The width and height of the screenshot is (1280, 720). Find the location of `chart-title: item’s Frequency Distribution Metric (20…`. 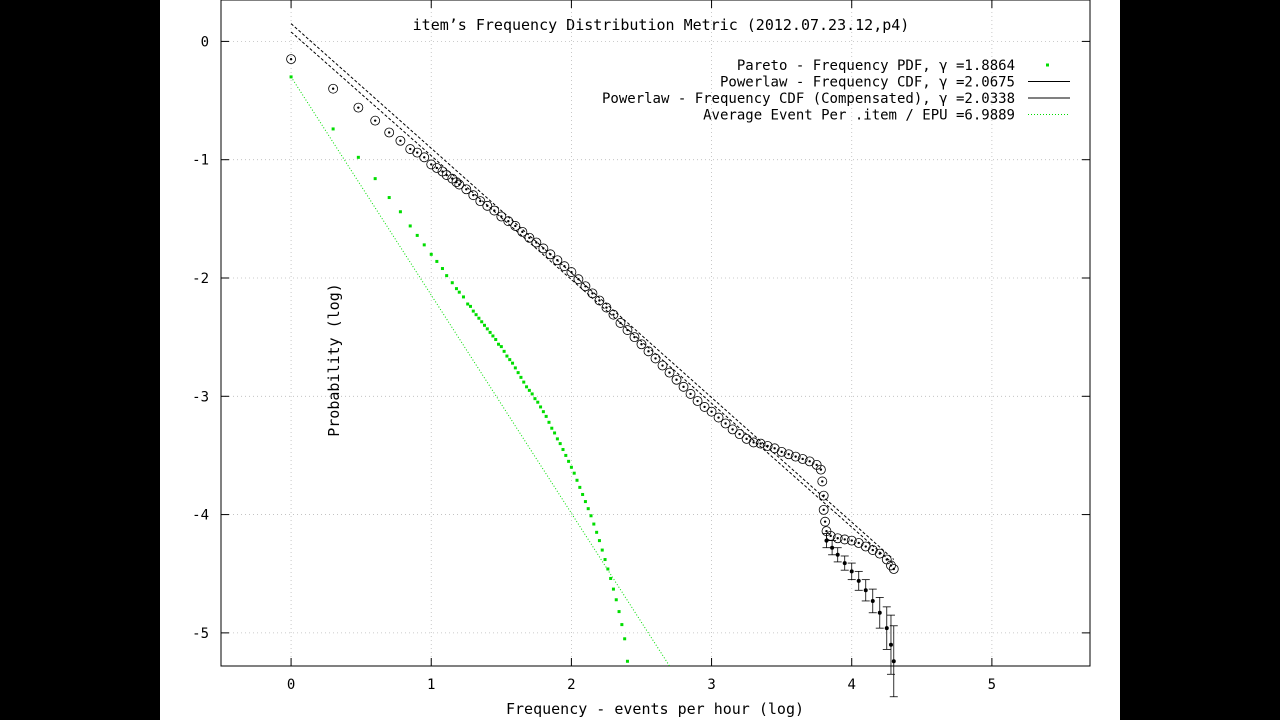

chart-title: item’s Frequency Distribution Metric (20… is located at coordinates (661, 25).